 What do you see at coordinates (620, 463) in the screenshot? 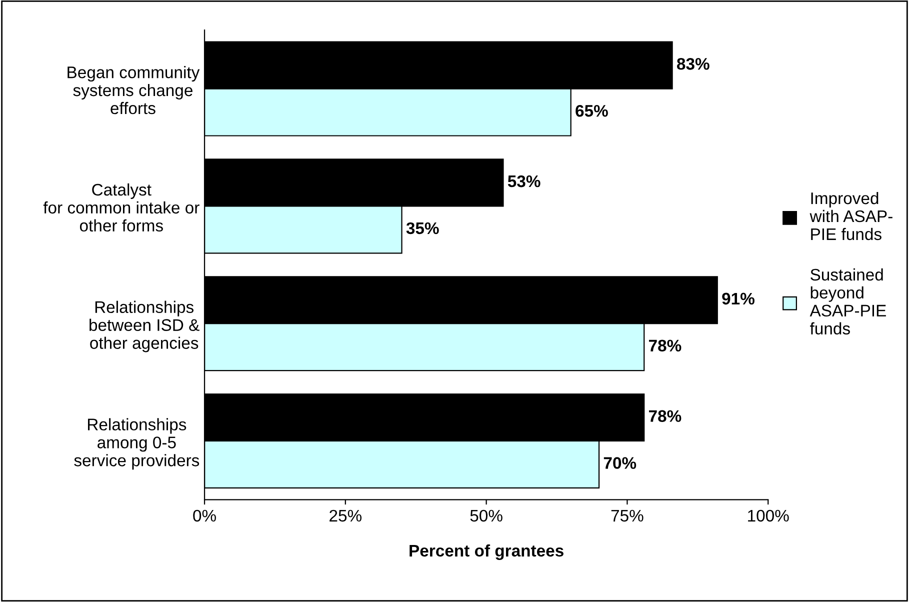
I see `data-label: 70%` at bounding box center [620, 463].